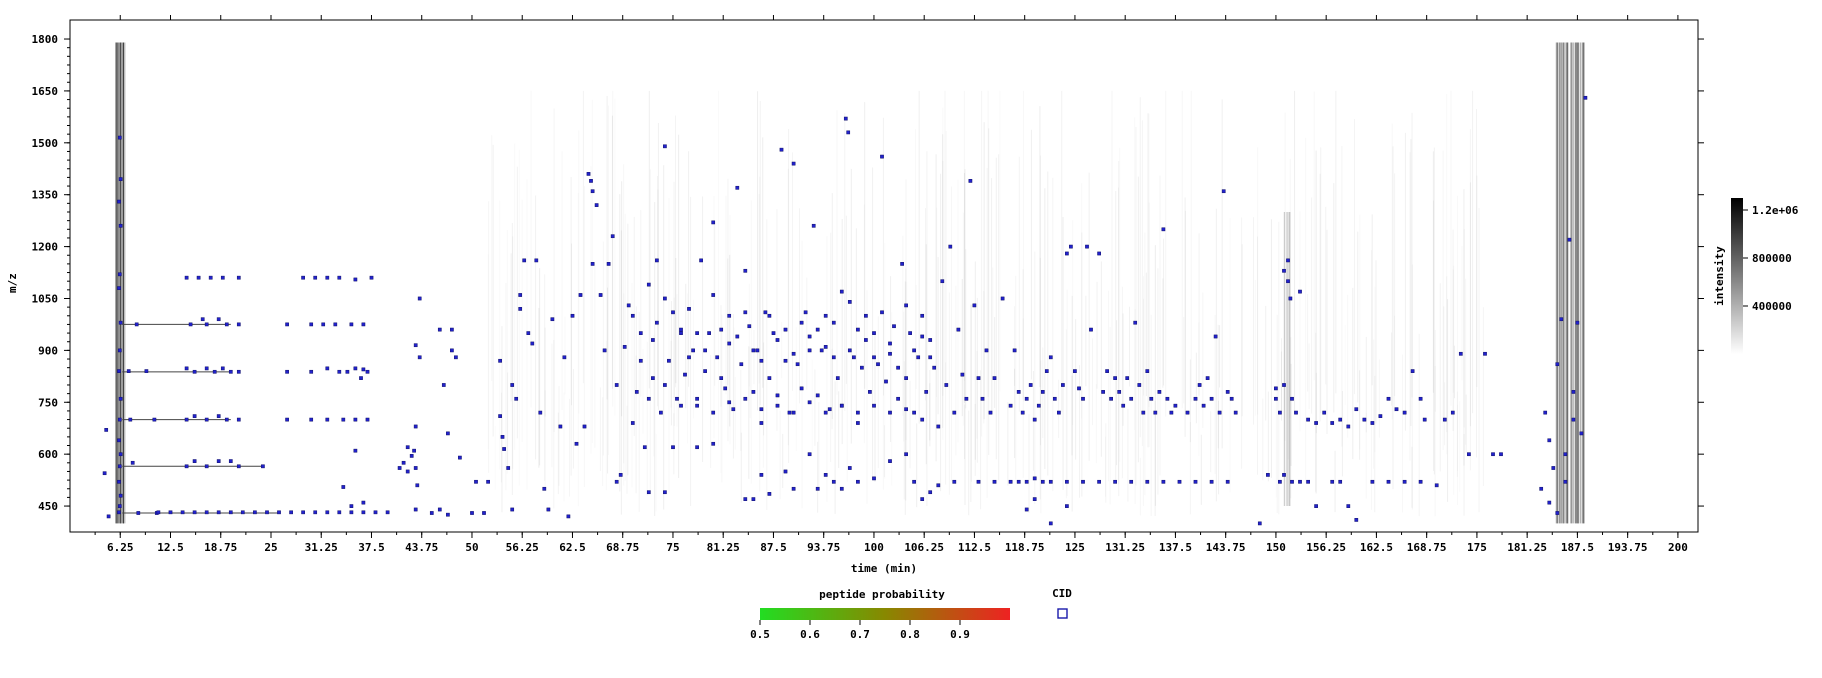 The width and height of the screenshot is (1822, 678). What do you see at coordinates (45, 91) in the screenshot?
I see `y-tick-label: 1650` at bounding box center [45, 91].